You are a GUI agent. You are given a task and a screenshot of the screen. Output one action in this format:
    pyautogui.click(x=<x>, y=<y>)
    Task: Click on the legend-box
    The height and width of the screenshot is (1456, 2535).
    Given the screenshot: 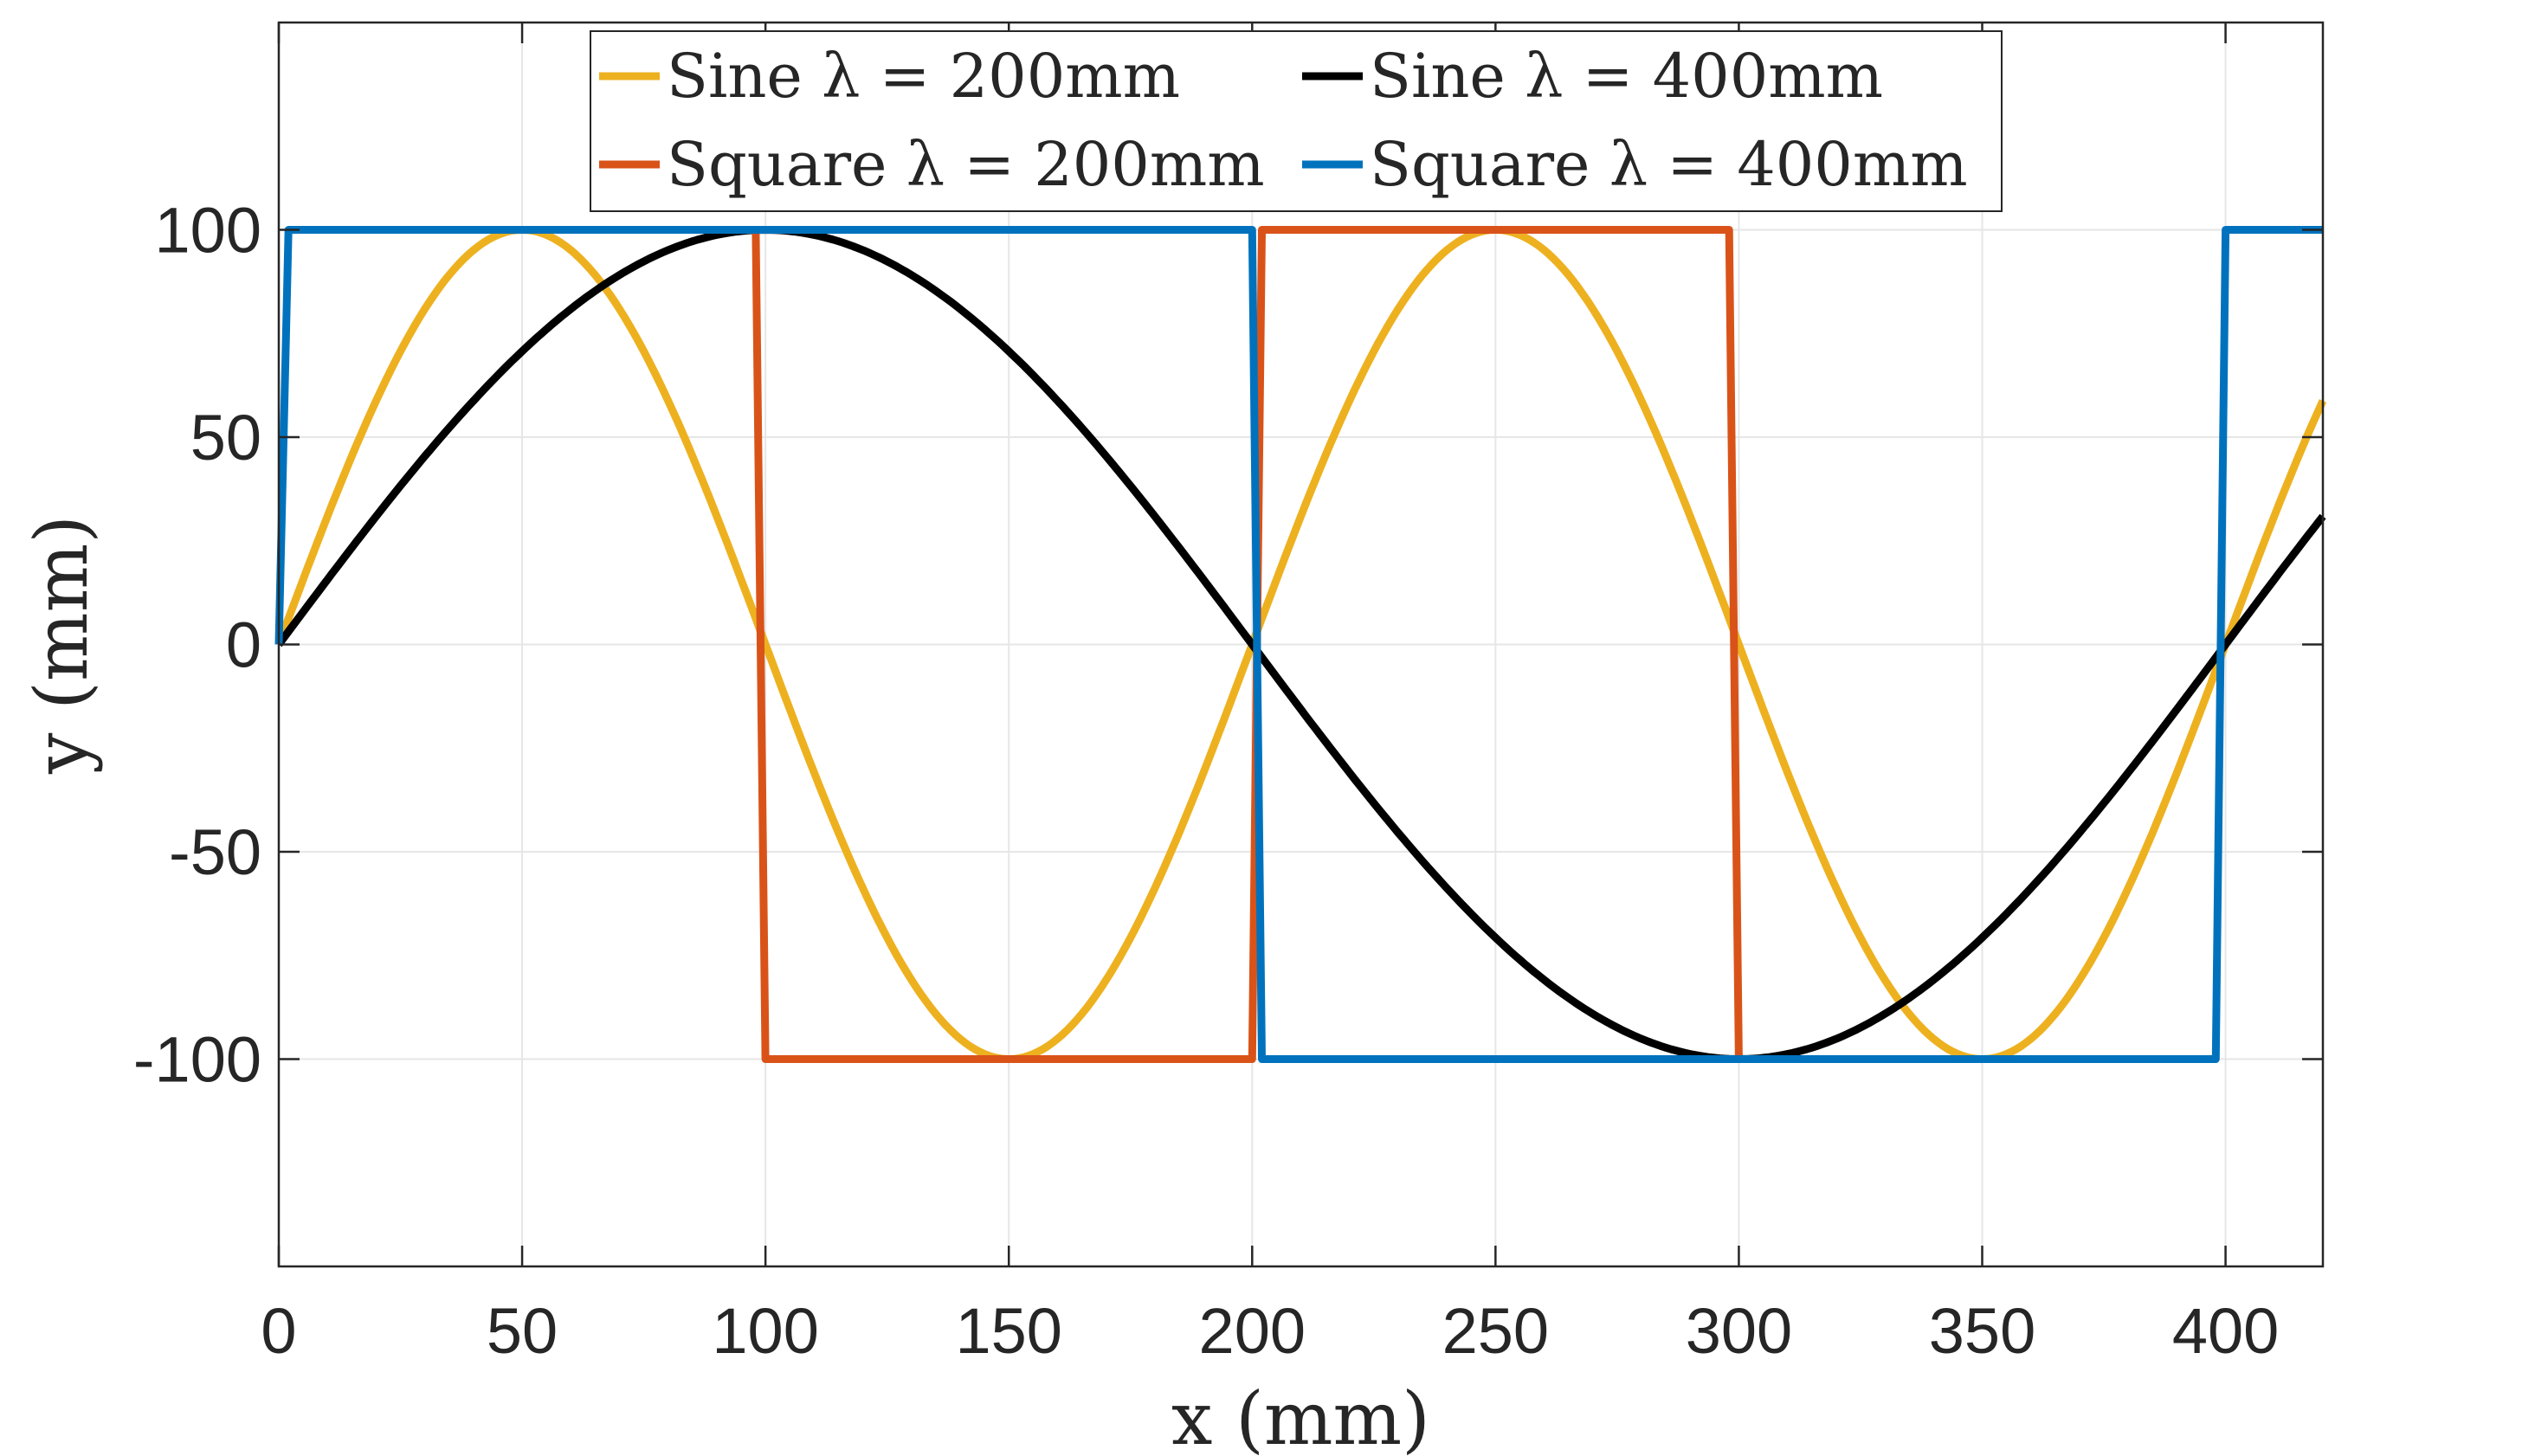 What is the action you would take?
    pyautogui.click(x=1297, y=121)
    